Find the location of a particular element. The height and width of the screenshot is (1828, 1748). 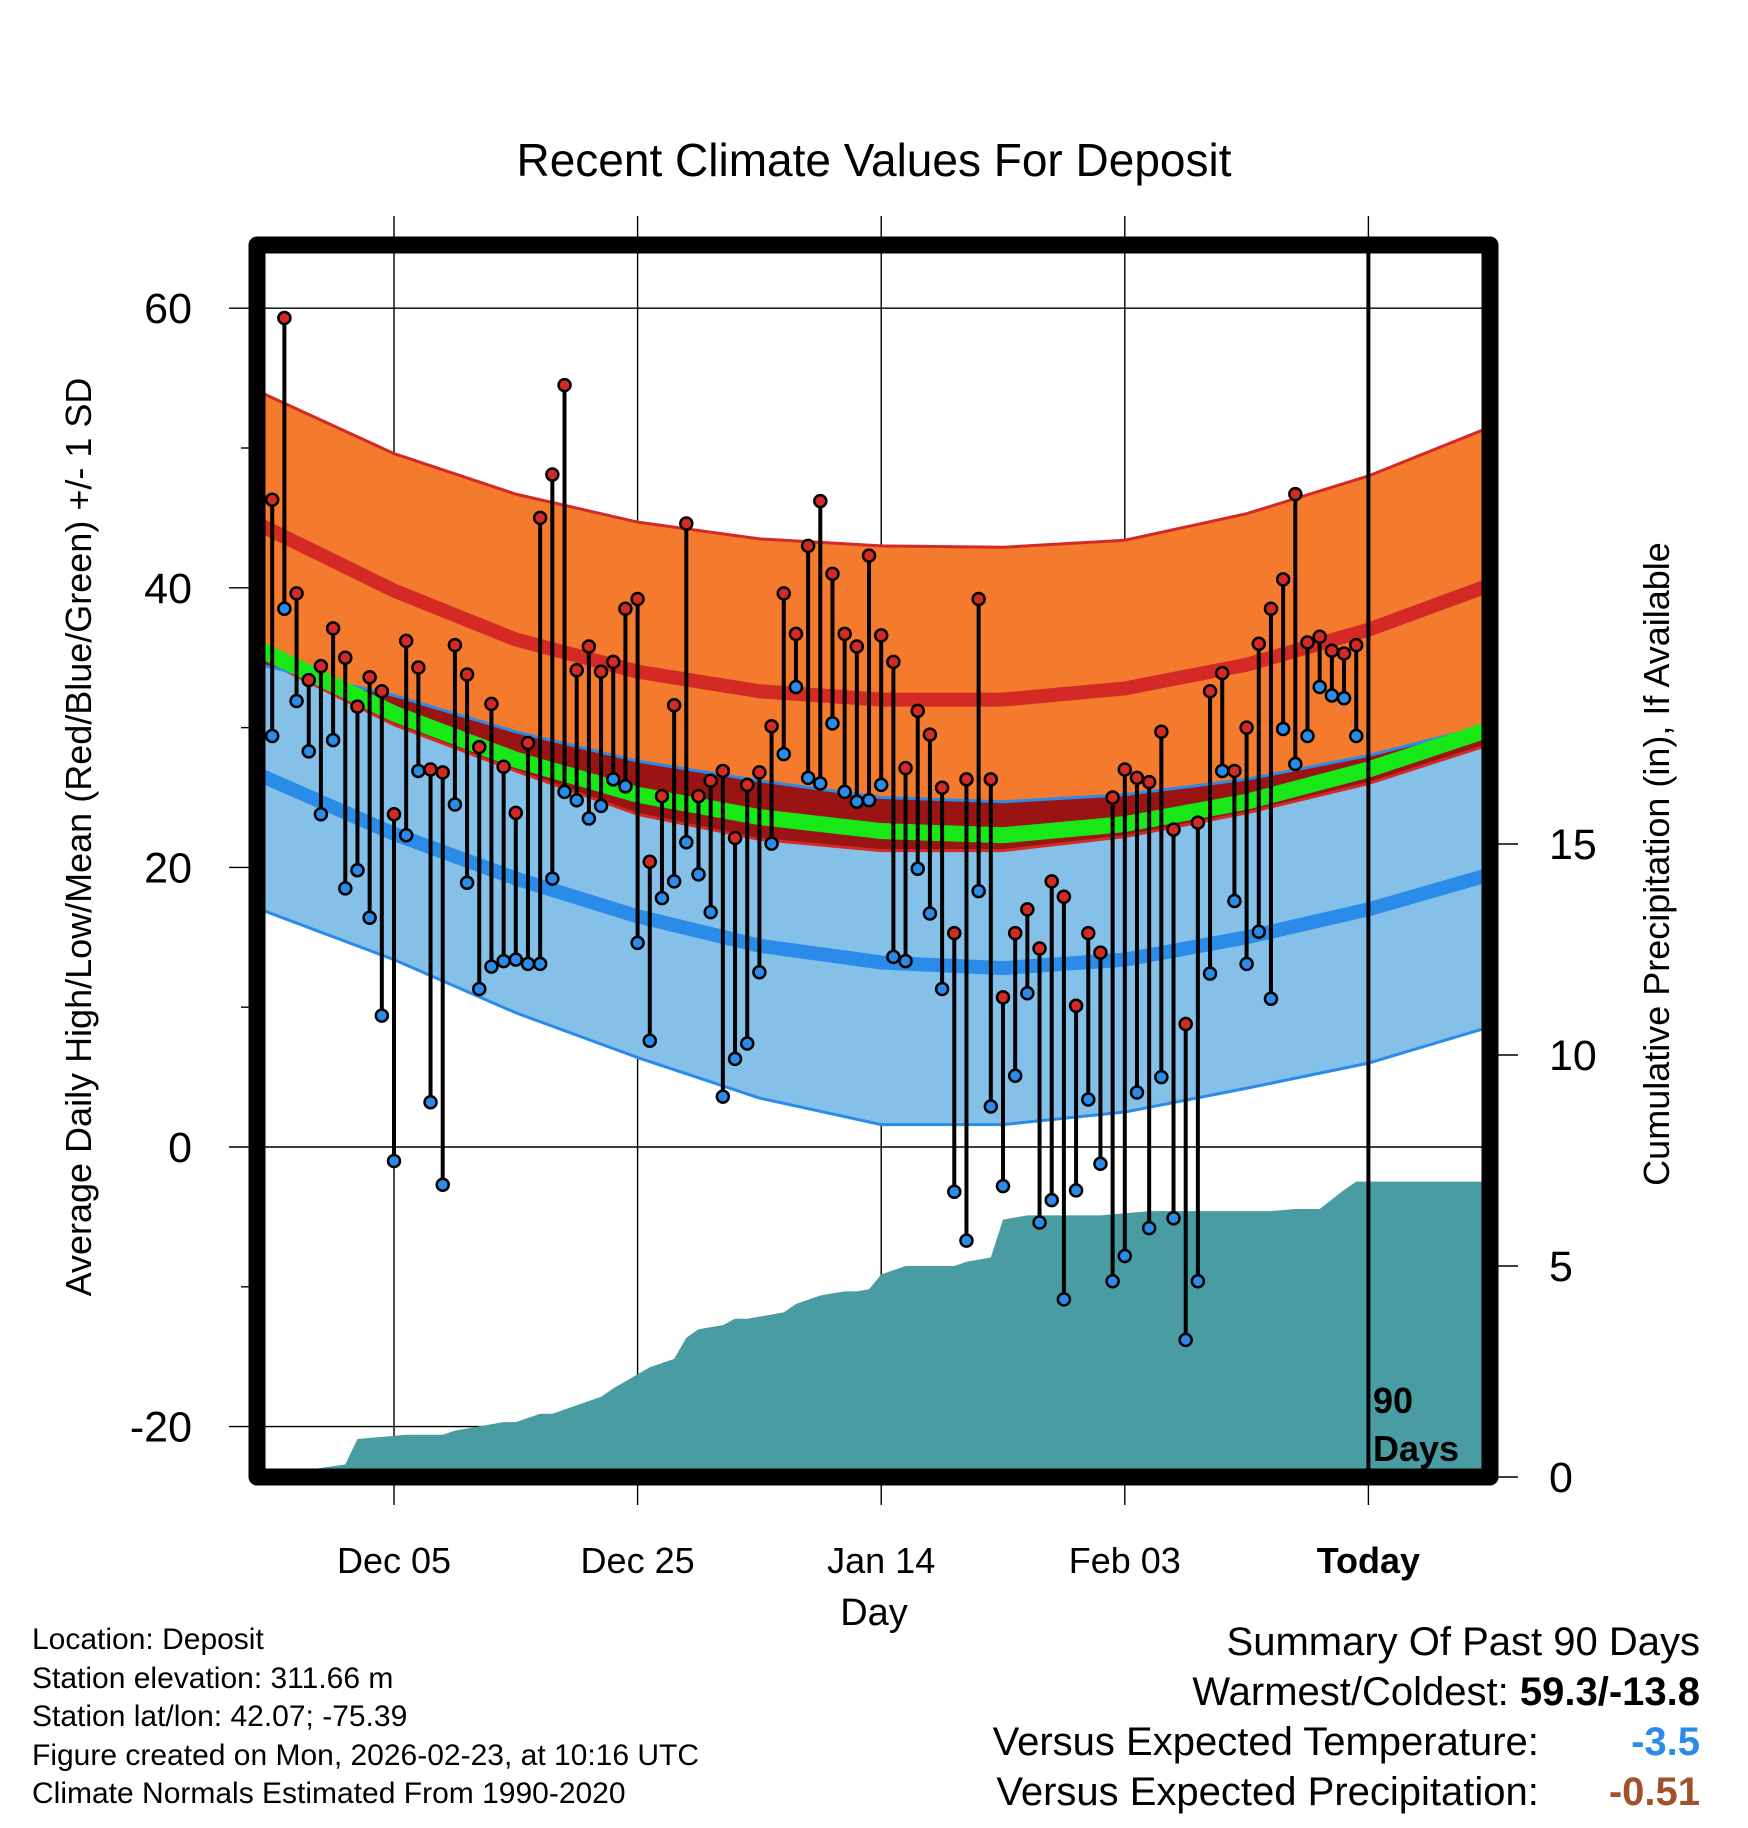

high-sd-upper-edge is located at coordinates (874, 469).